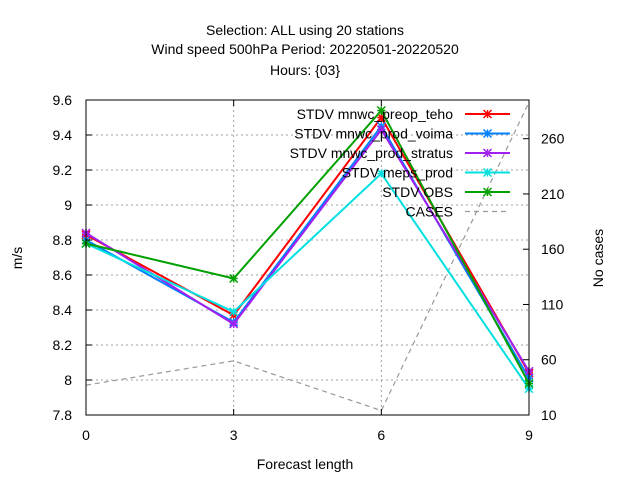 This screenshot has width=640, height=480. I want to click on y-tick-label: 9, so click(68, 205).